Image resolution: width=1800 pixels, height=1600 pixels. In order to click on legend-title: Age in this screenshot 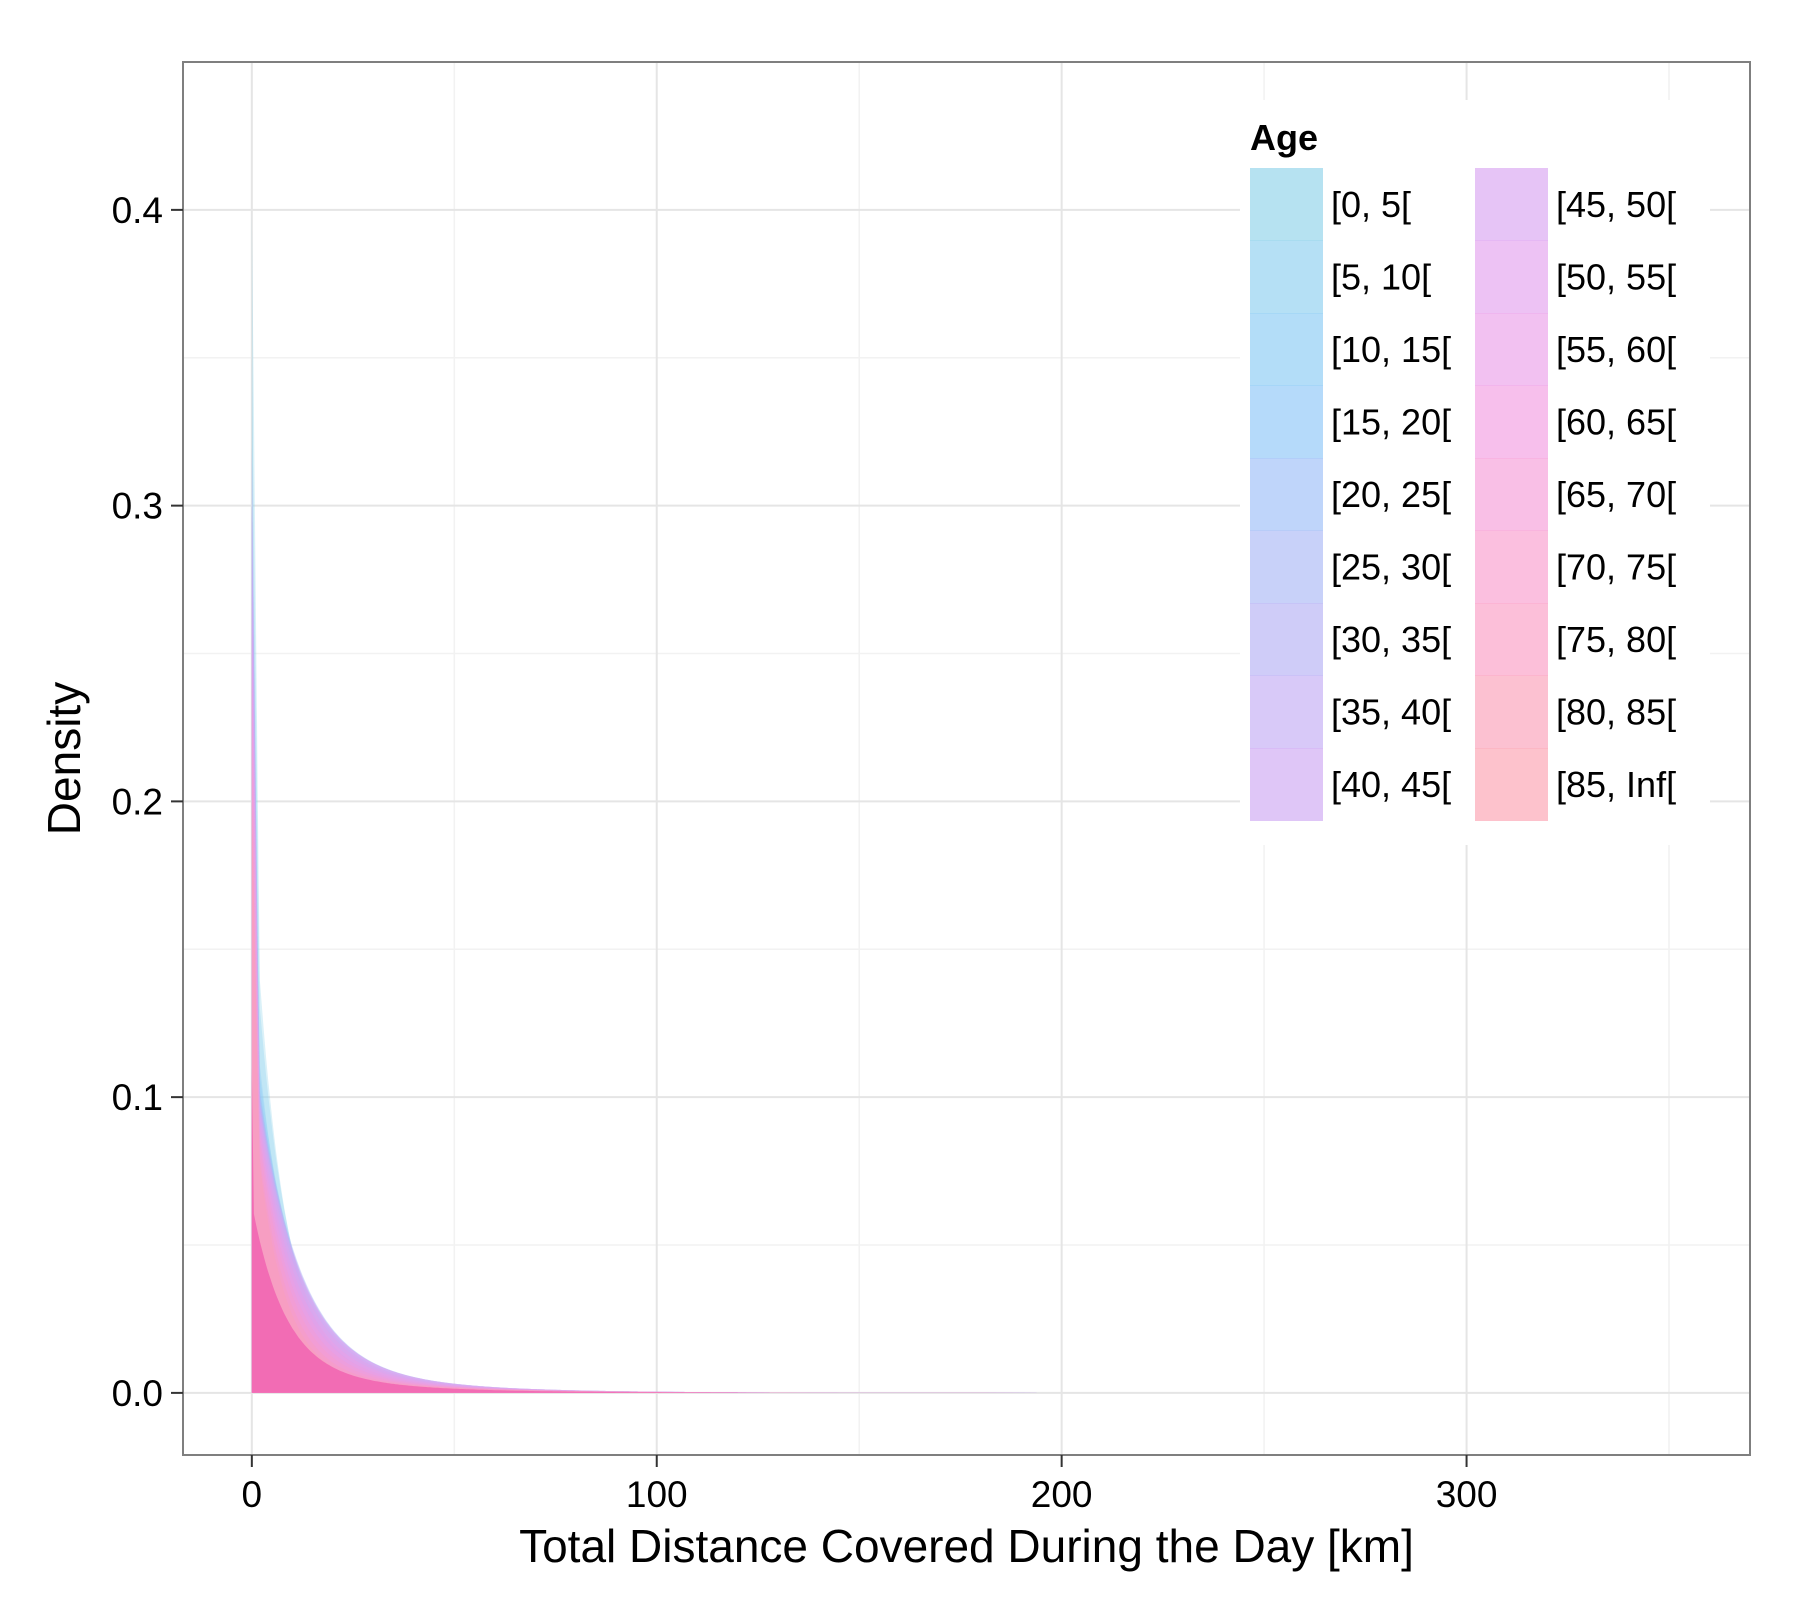, I will do `click(1284, 137)`.